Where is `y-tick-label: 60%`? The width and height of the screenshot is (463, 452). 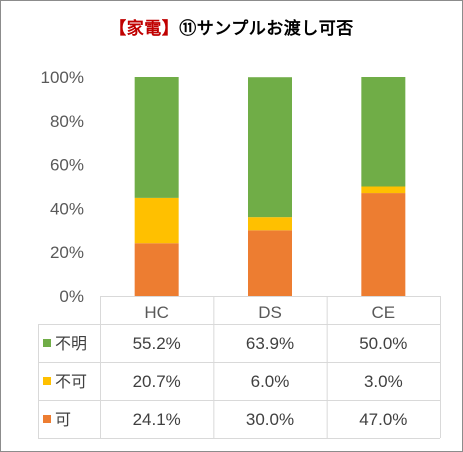 y-tick-label: 60% is located at coordinates (67, 165).